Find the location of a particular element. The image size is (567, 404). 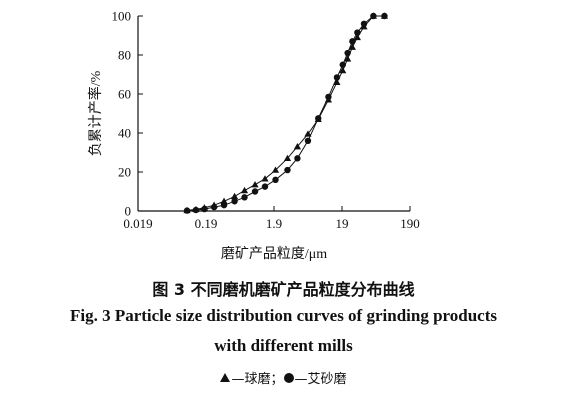

figure-caption-chinese: 图 3 不同磨机磨矿产品粒度分布曲线 is located at coordinates (283, 289).